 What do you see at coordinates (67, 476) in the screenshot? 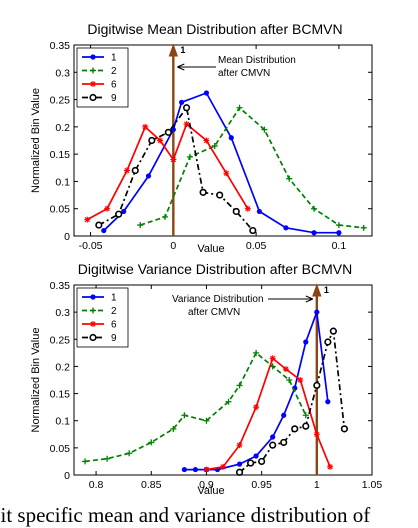
I see `y-tick-label: 0` at bounding box center [67, 476].